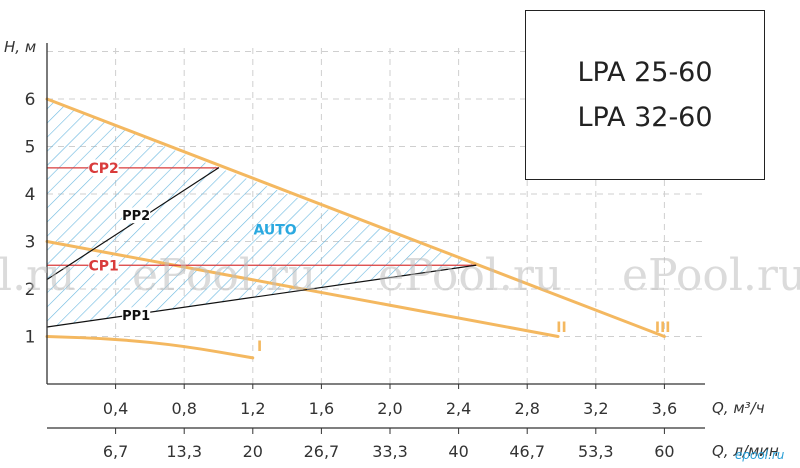 The width and height of the screenshot is (800, 468). I want to click on y-tick-label: 6, so click(30, 100).